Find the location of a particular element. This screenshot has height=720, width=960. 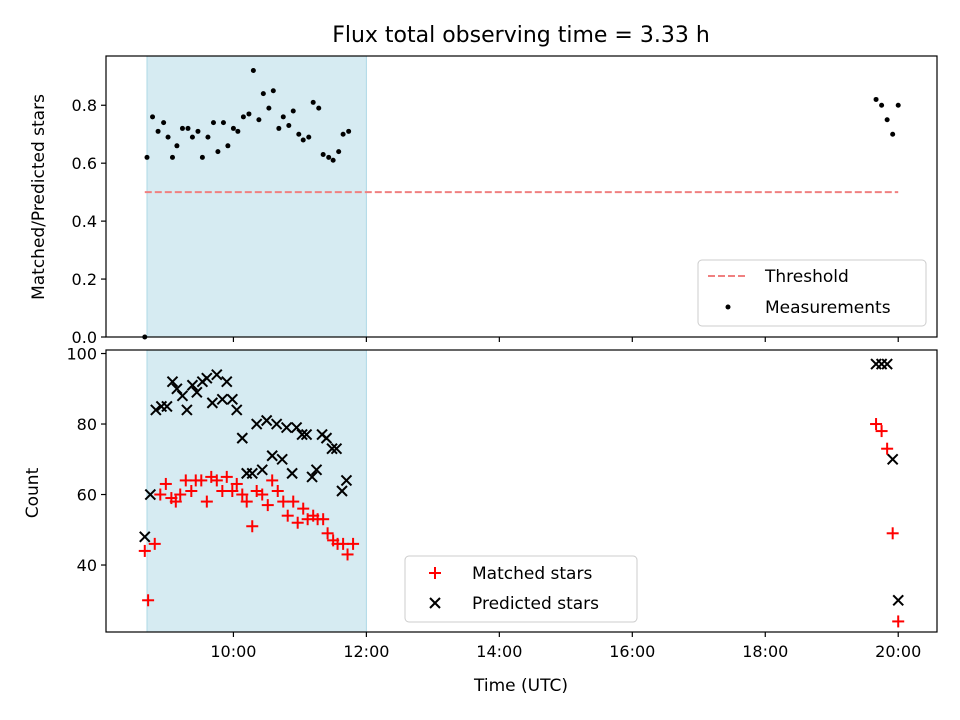

y-tick-label: 0.0 is located at coordinates (84, 337).